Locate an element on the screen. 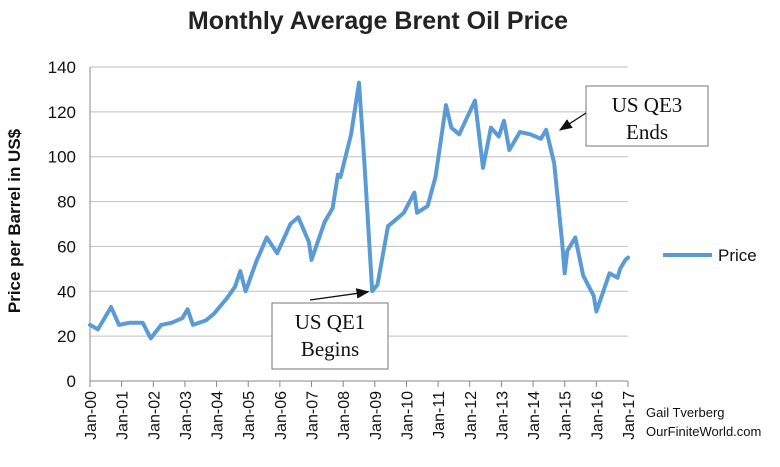 The width and height of the screenshot is (780, 467). legend: Price is located at coordinates (710, 255).